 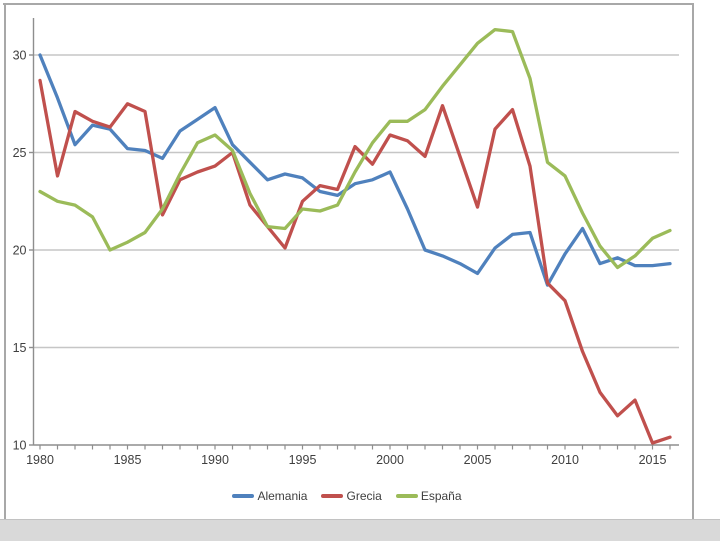 What do you see at coordinates (406, 496) in the screenshot?
I see `espana-line-marker-icon` at bounding box center [406, 496].